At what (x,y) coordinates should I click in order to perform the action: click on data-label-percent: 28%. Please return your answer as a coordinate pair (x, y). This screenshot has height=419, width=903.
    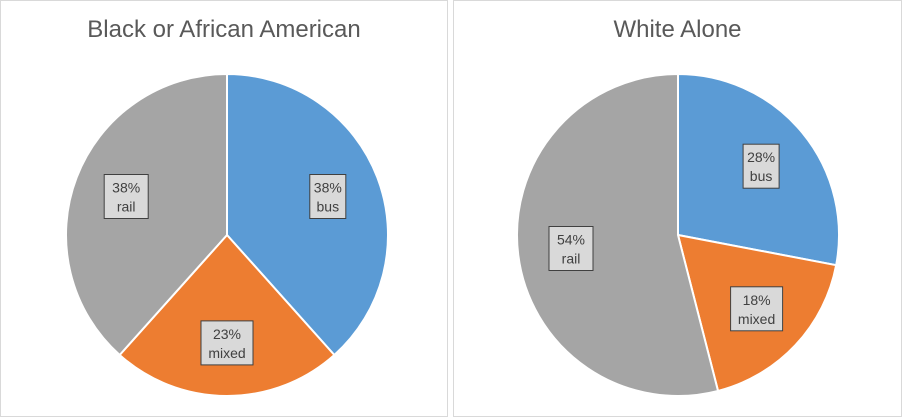
    Looking at the image, I should click on (761, 157).